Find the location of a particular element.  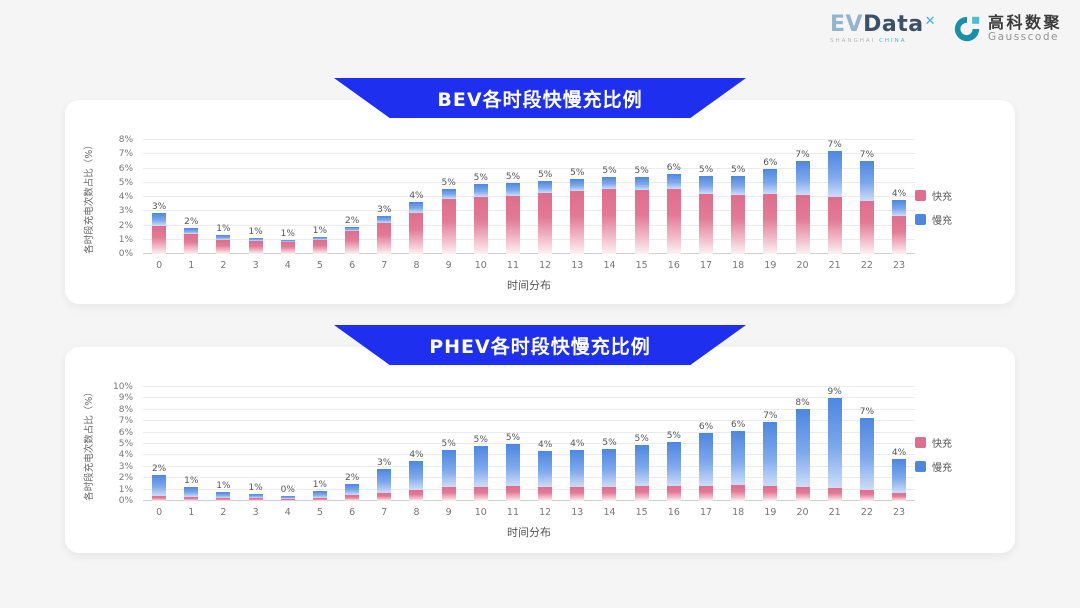

bar-group: 8% is located at coordinates (802, 444).